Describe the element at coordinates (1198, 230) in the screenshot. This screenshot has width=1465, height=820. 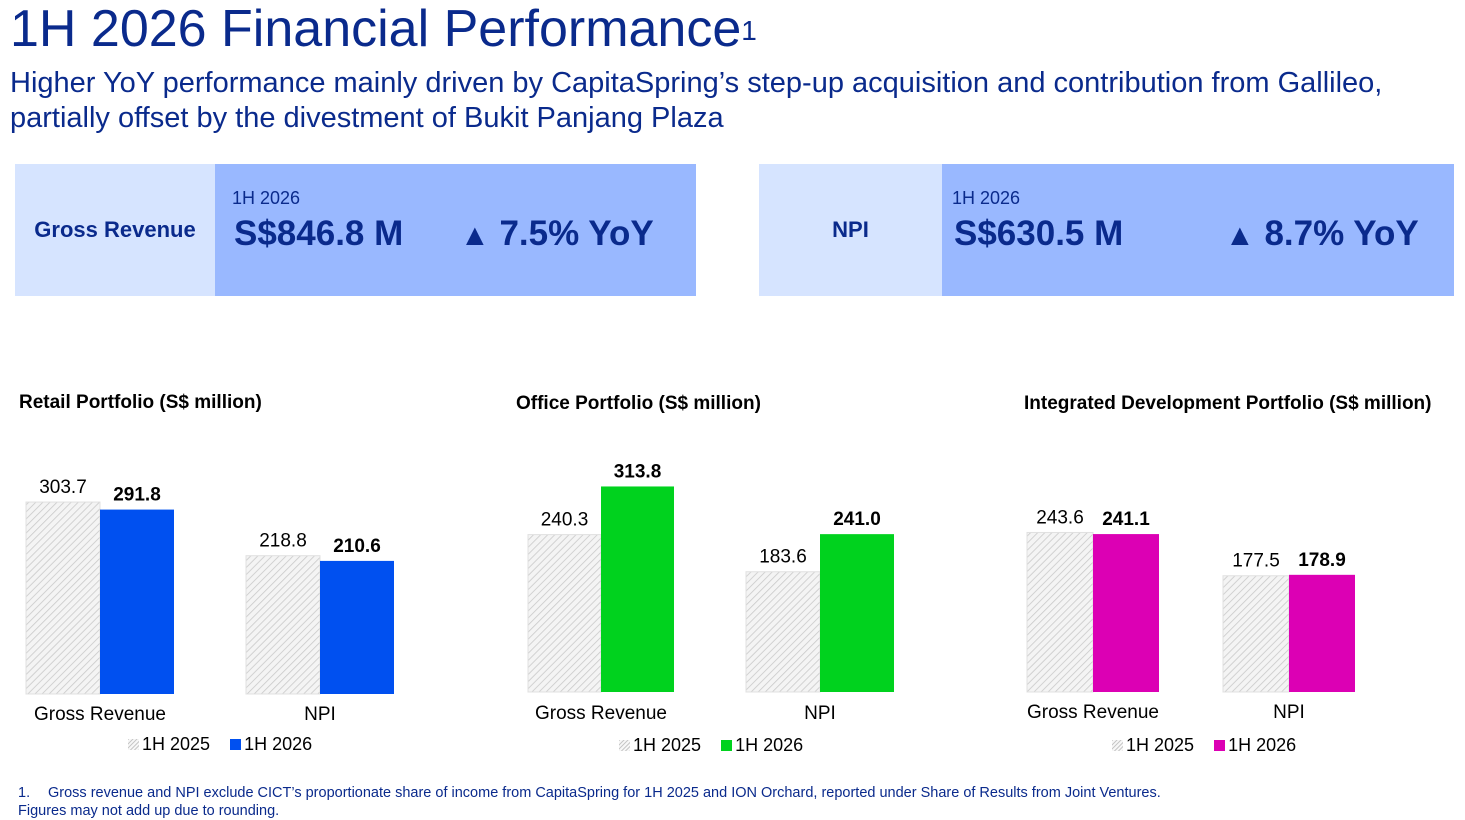
I see `kpi-value-panel: 1H 2026 S$630.5 M ▲ 8.7% YoY` at that location.